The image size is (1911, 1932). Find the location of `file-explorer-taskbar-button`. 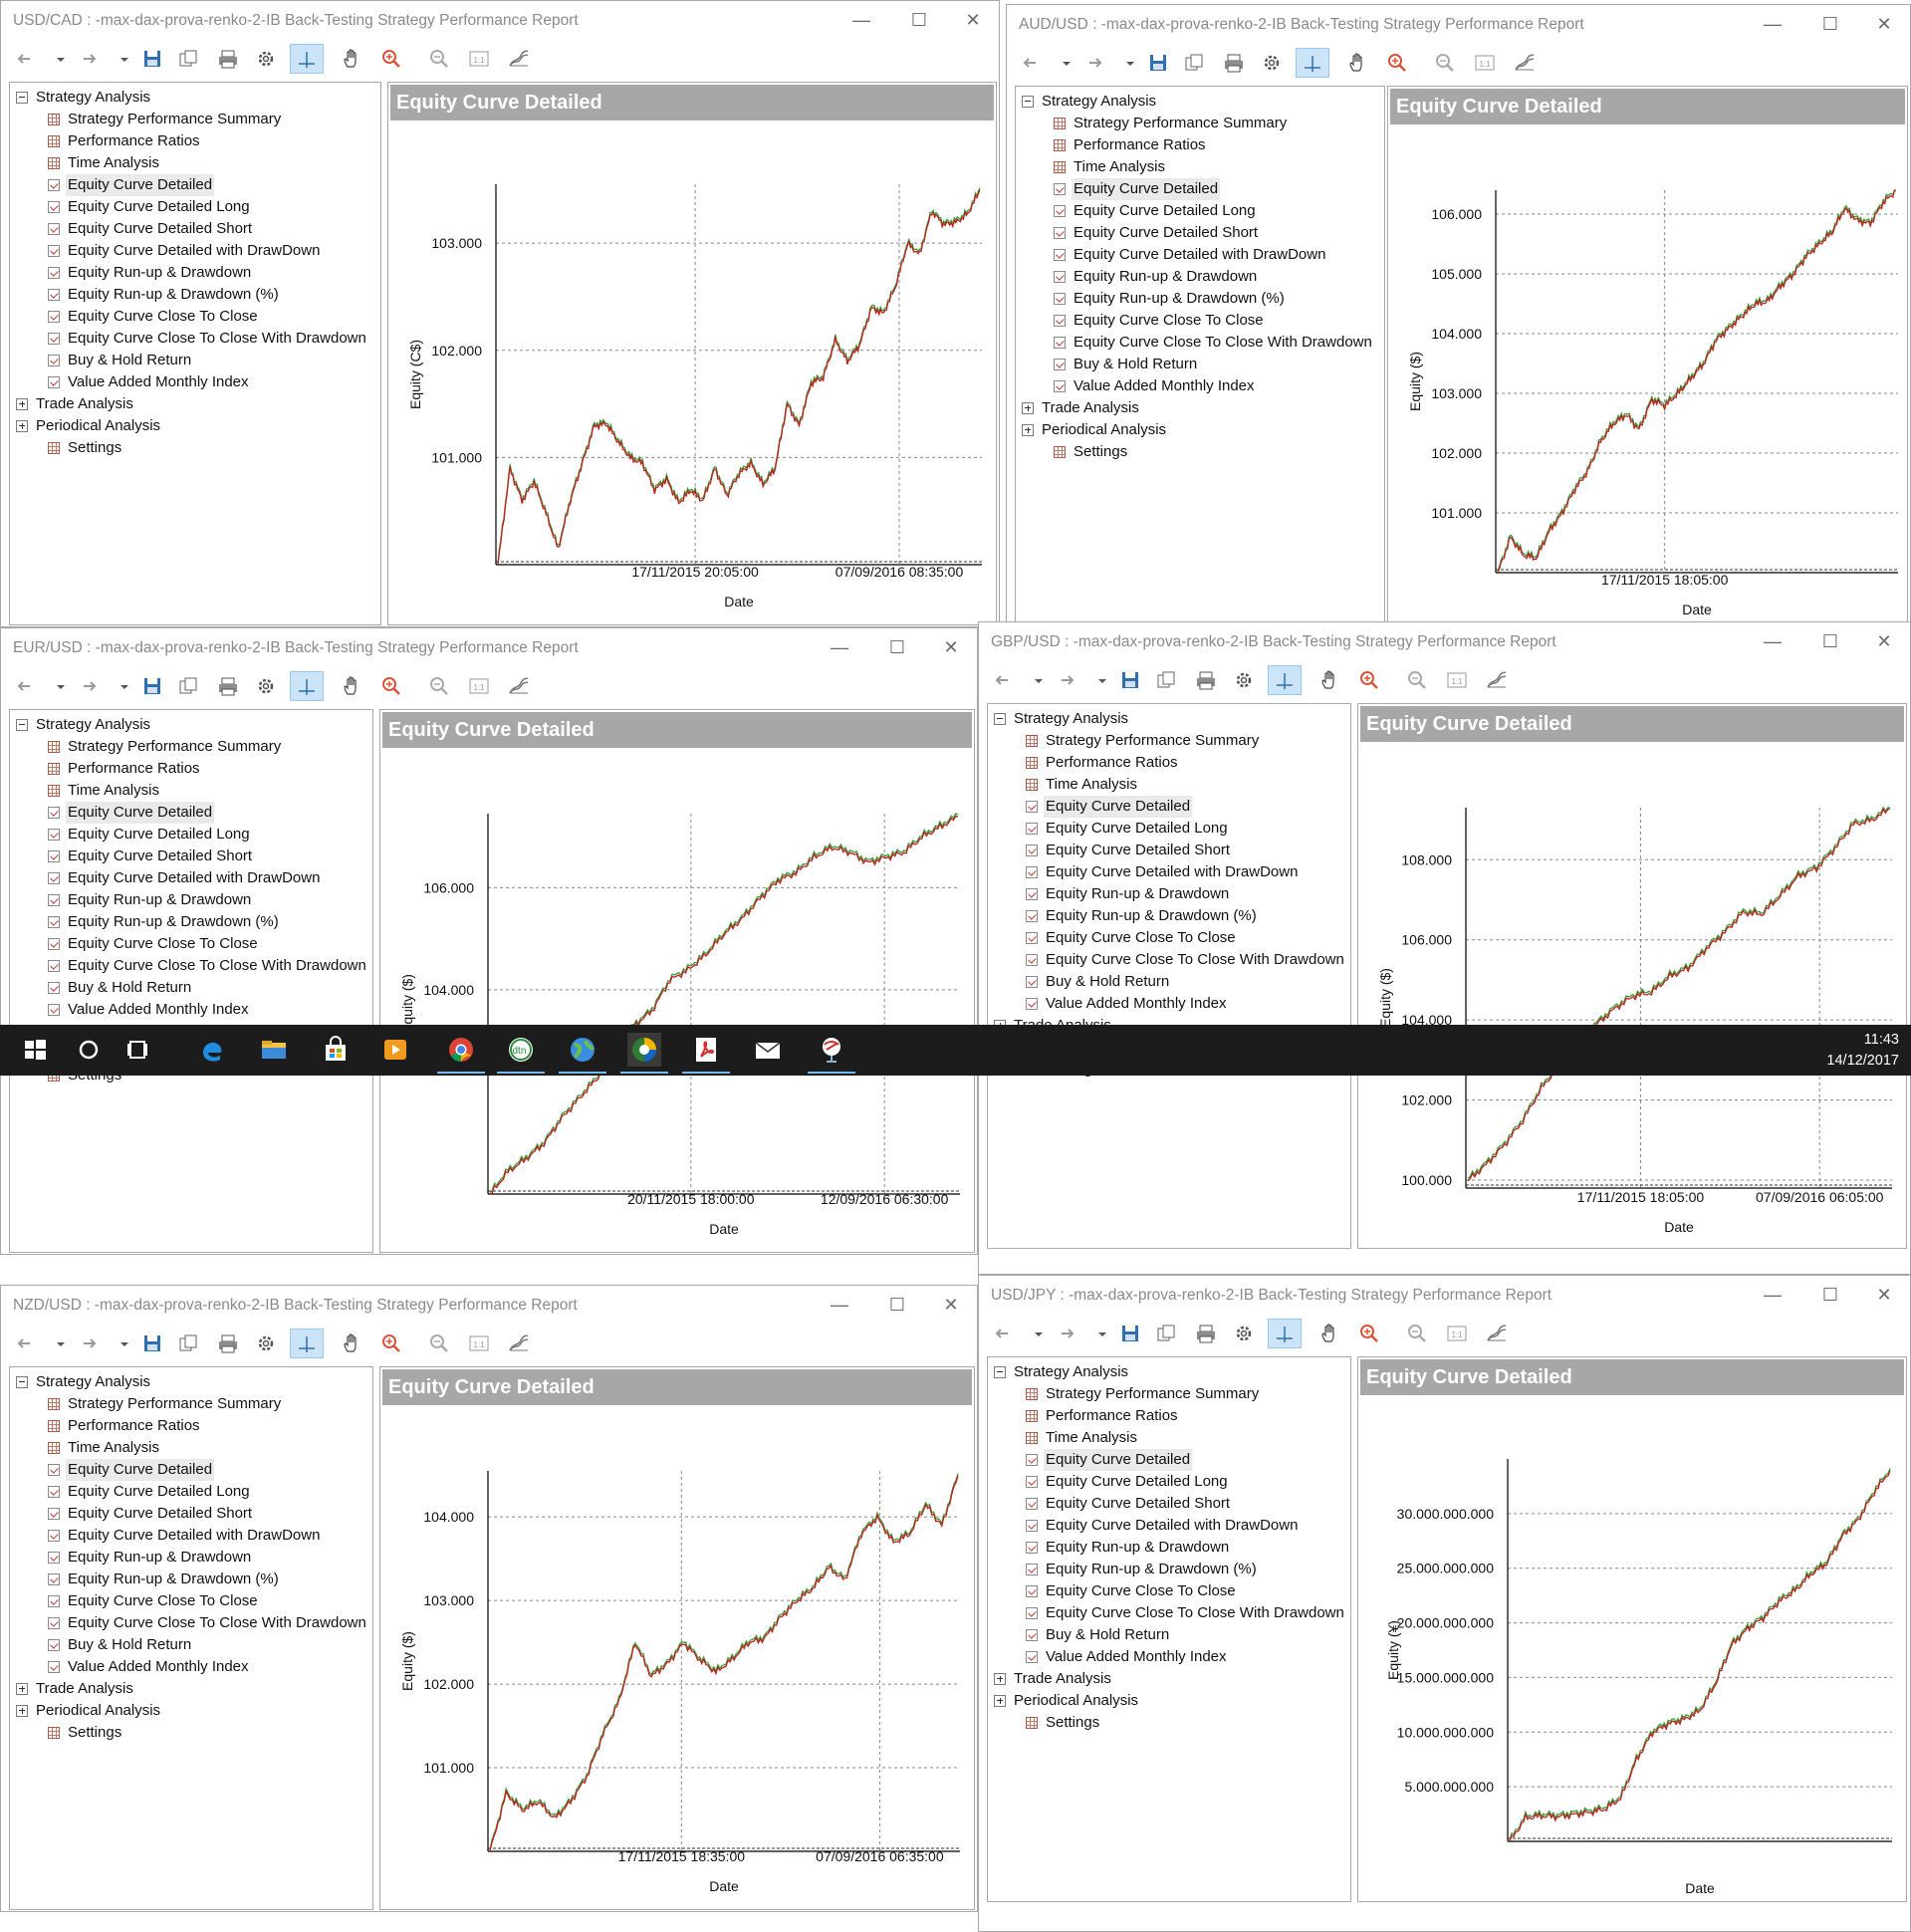

file-explorer-taskbar-button is located at coordinates (274, 1050).